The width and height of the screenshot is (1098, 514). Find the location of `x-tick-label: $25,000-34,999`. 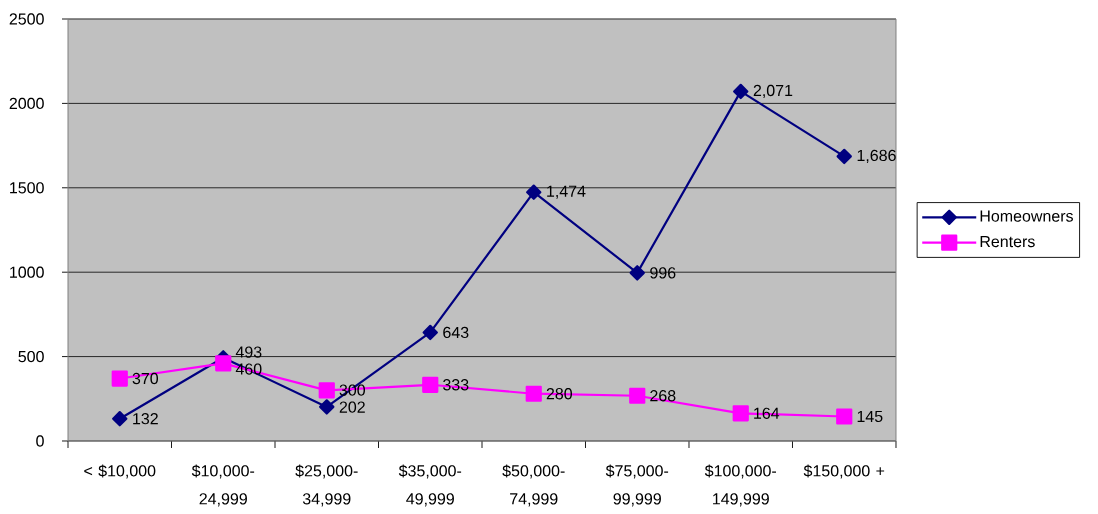

x-tick-label: $25,000-34,999 is located at coordinates (326, 485).